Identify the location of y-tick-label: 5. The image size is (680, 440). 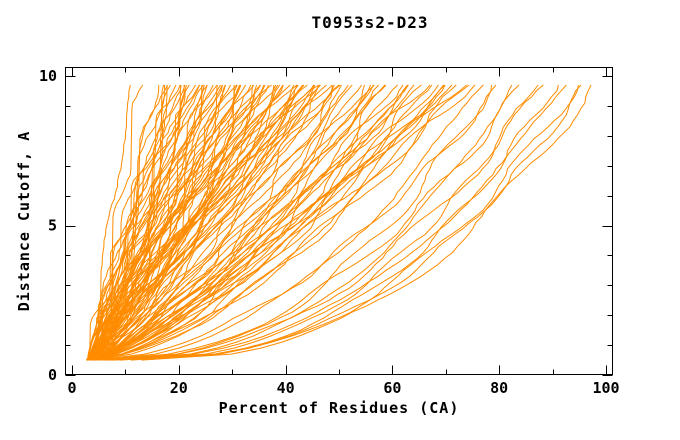
(52, 226).